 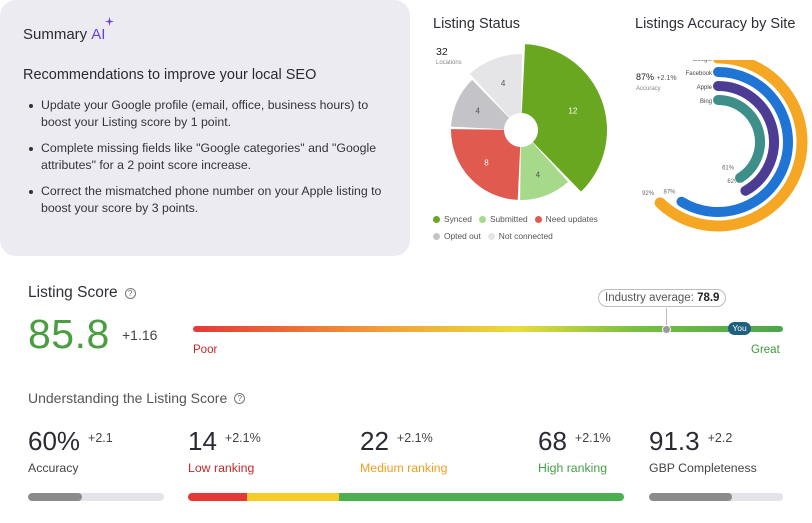 I want to click on legend-item-need-updates: Need updates, so click(x=566, y=219).